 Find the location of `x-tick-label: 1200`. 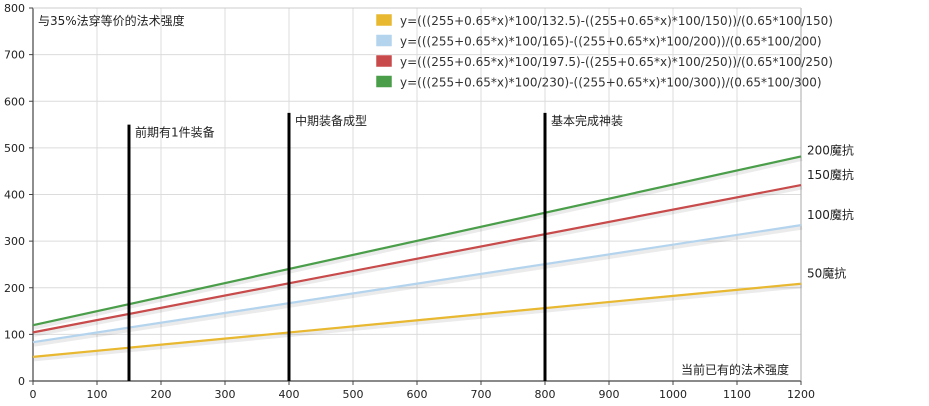

x-tick-label: 1200 is located at coordinates (801, 394).